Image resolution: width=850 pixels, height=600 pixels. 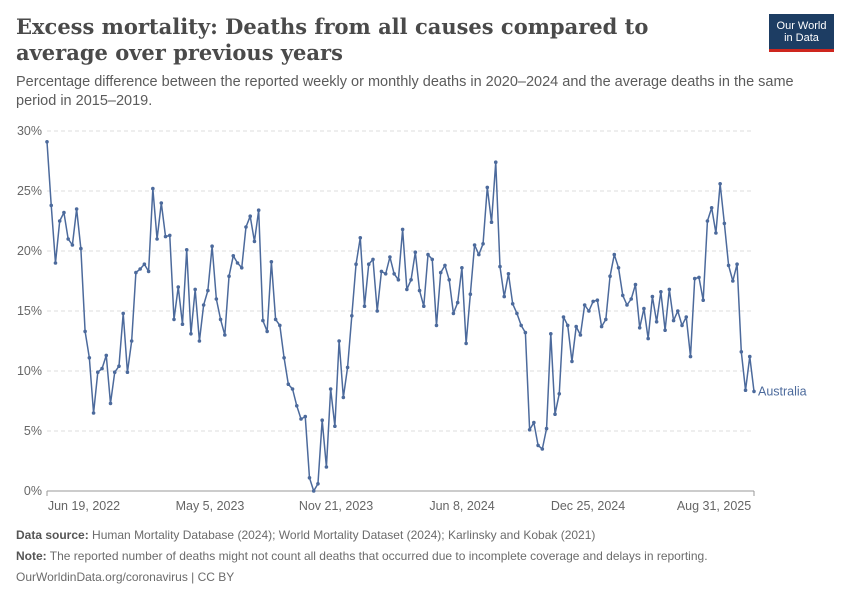 What do you see at coordinates (461, 506) in the screenshot?
I see `x-tick-label: Jun 8, 2024` at bounding box center [461, 506].